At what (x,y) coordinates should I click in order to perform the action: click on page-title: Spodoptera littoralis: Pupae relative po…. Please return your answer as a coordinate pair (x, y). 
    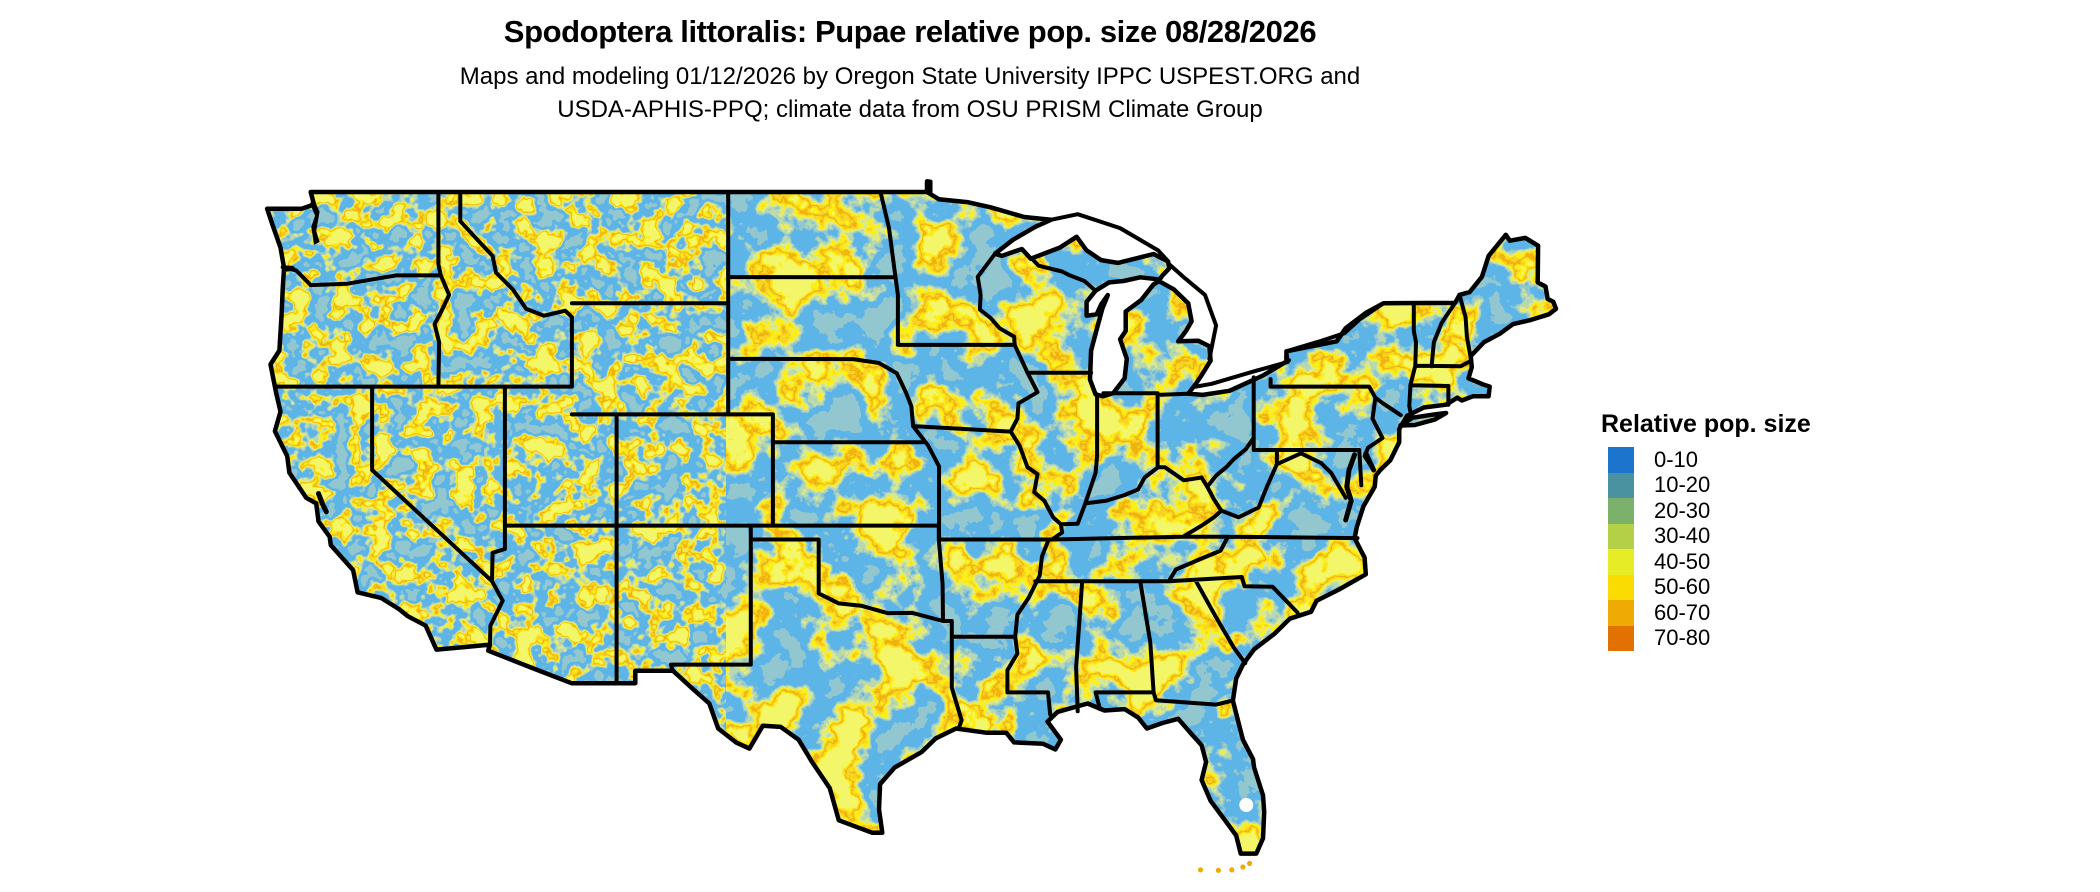
    Looking at the image, I should click on (910, 31).